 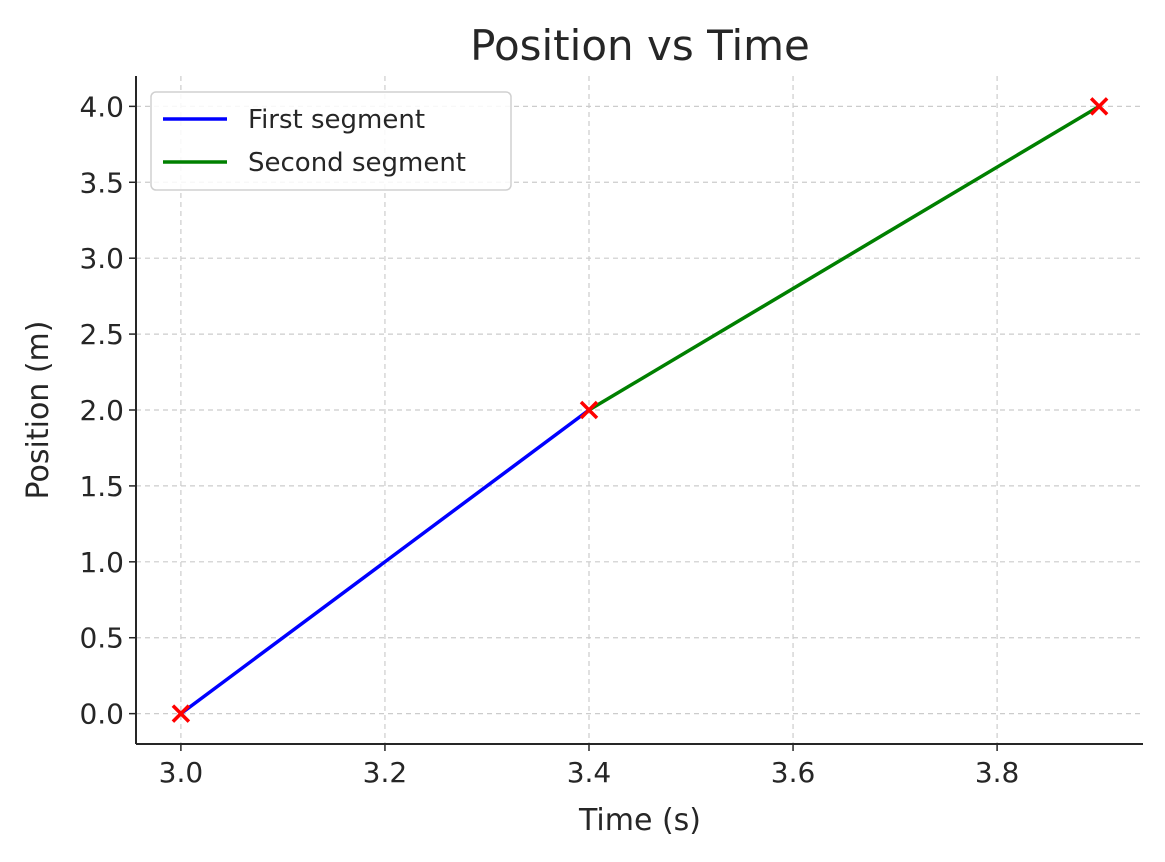 What do you see at coordinates (38, 410) in the screenshot?
I see `y-axis-label: Position (m)` at bounding box center [38, 410].